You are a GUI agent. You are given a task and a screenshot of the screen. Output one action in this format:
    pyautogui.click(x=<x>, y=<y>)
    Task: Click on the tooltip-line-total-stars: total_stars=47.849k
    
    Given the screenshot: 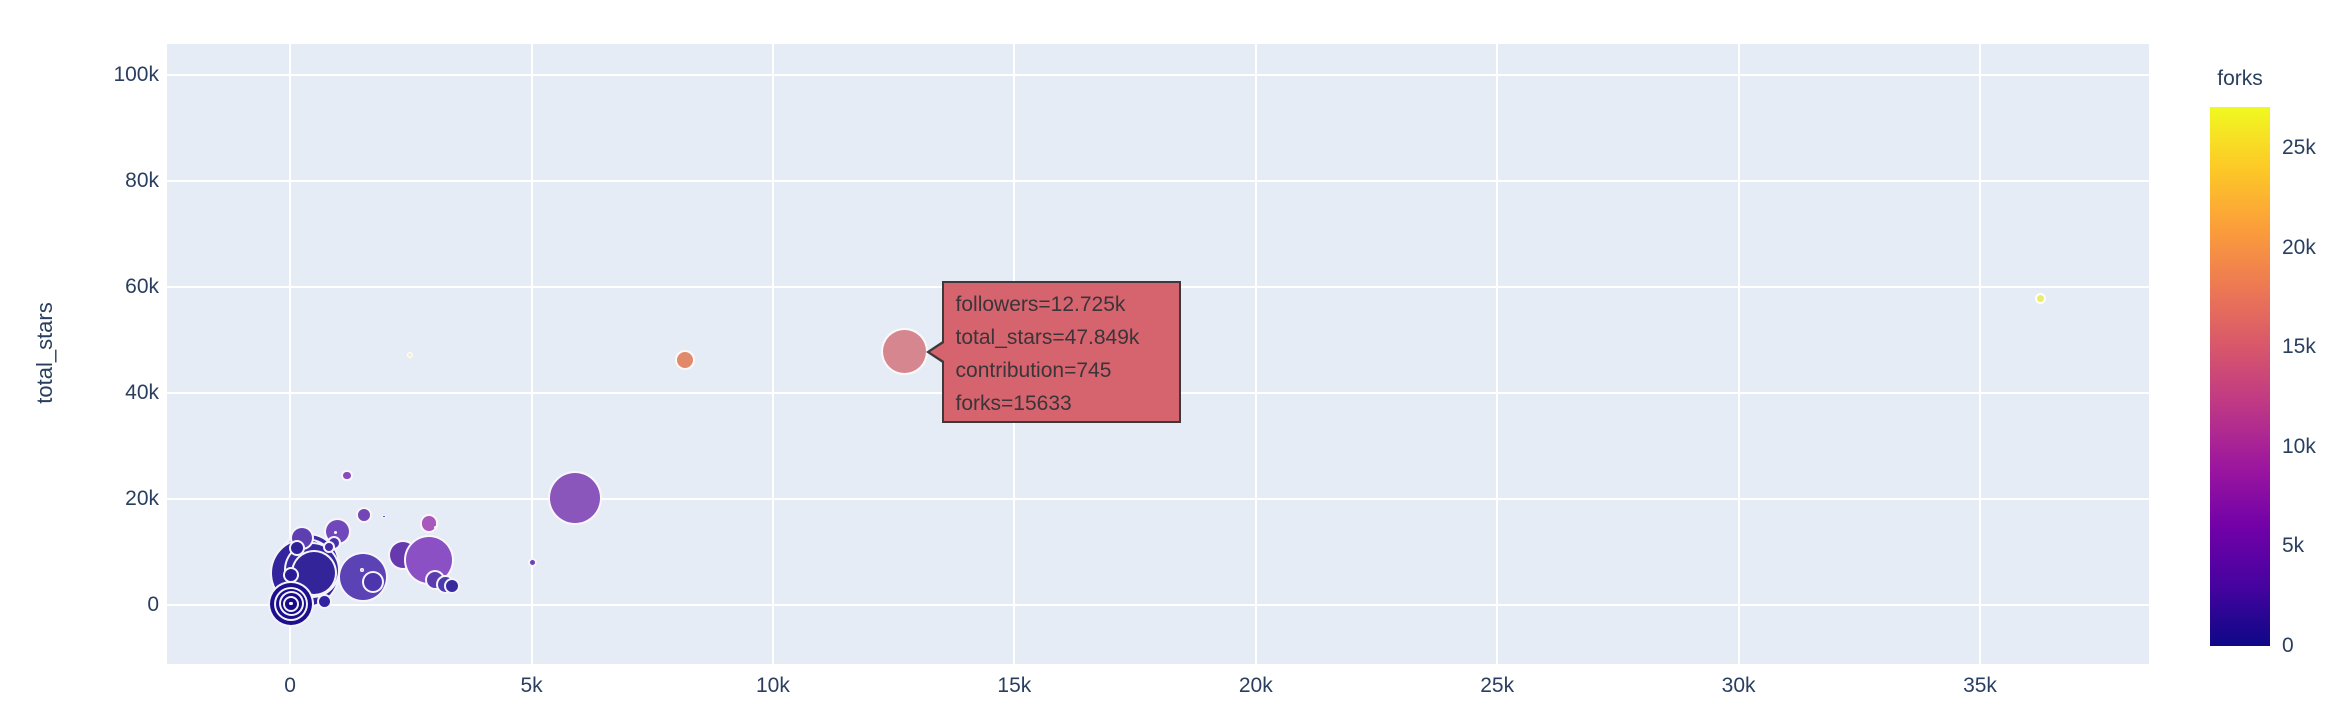 What is the action you would take?
    pyautogui.click(x=1047, y=337)
    